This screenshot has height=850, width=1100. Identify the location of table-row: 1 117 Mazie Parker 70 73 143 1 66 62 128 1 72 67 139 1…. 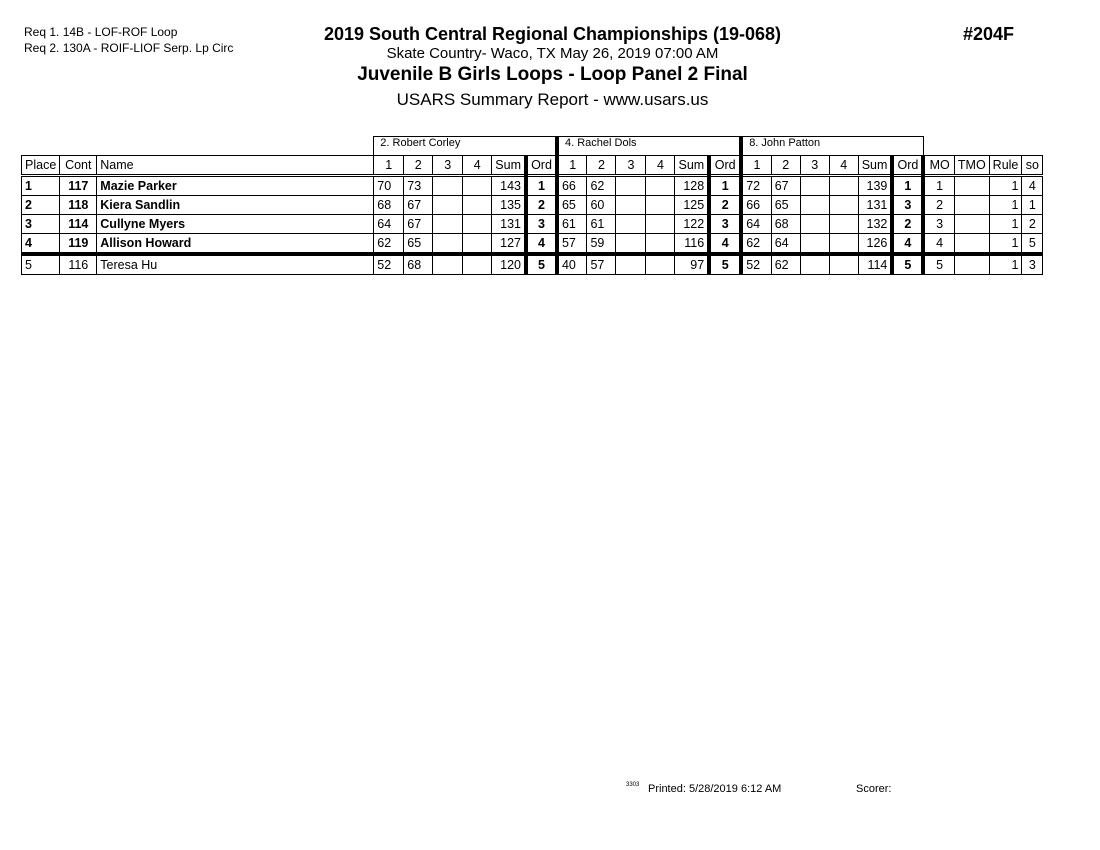
(532, 185).